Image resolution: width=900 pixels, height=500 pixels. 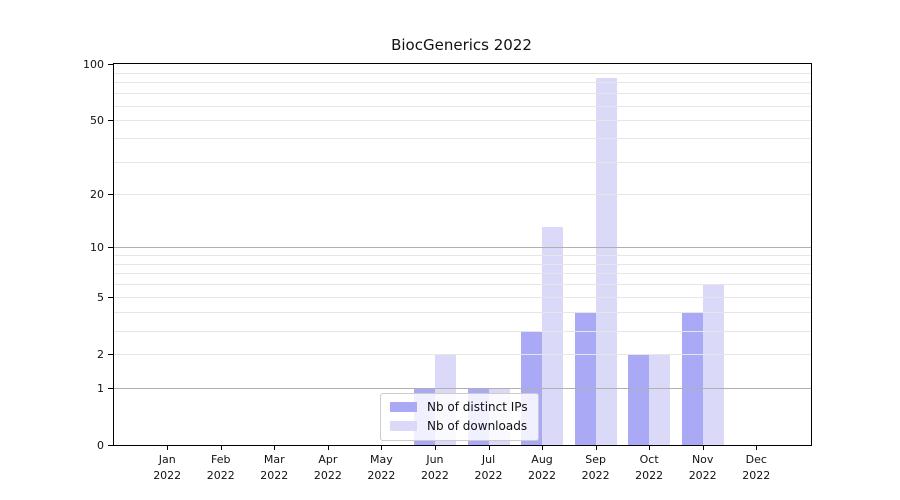 What do you see at coordinates (97, 194) in the screenshot?
I see `y-axis-label-20: 20` at bounding box center [97, 194].